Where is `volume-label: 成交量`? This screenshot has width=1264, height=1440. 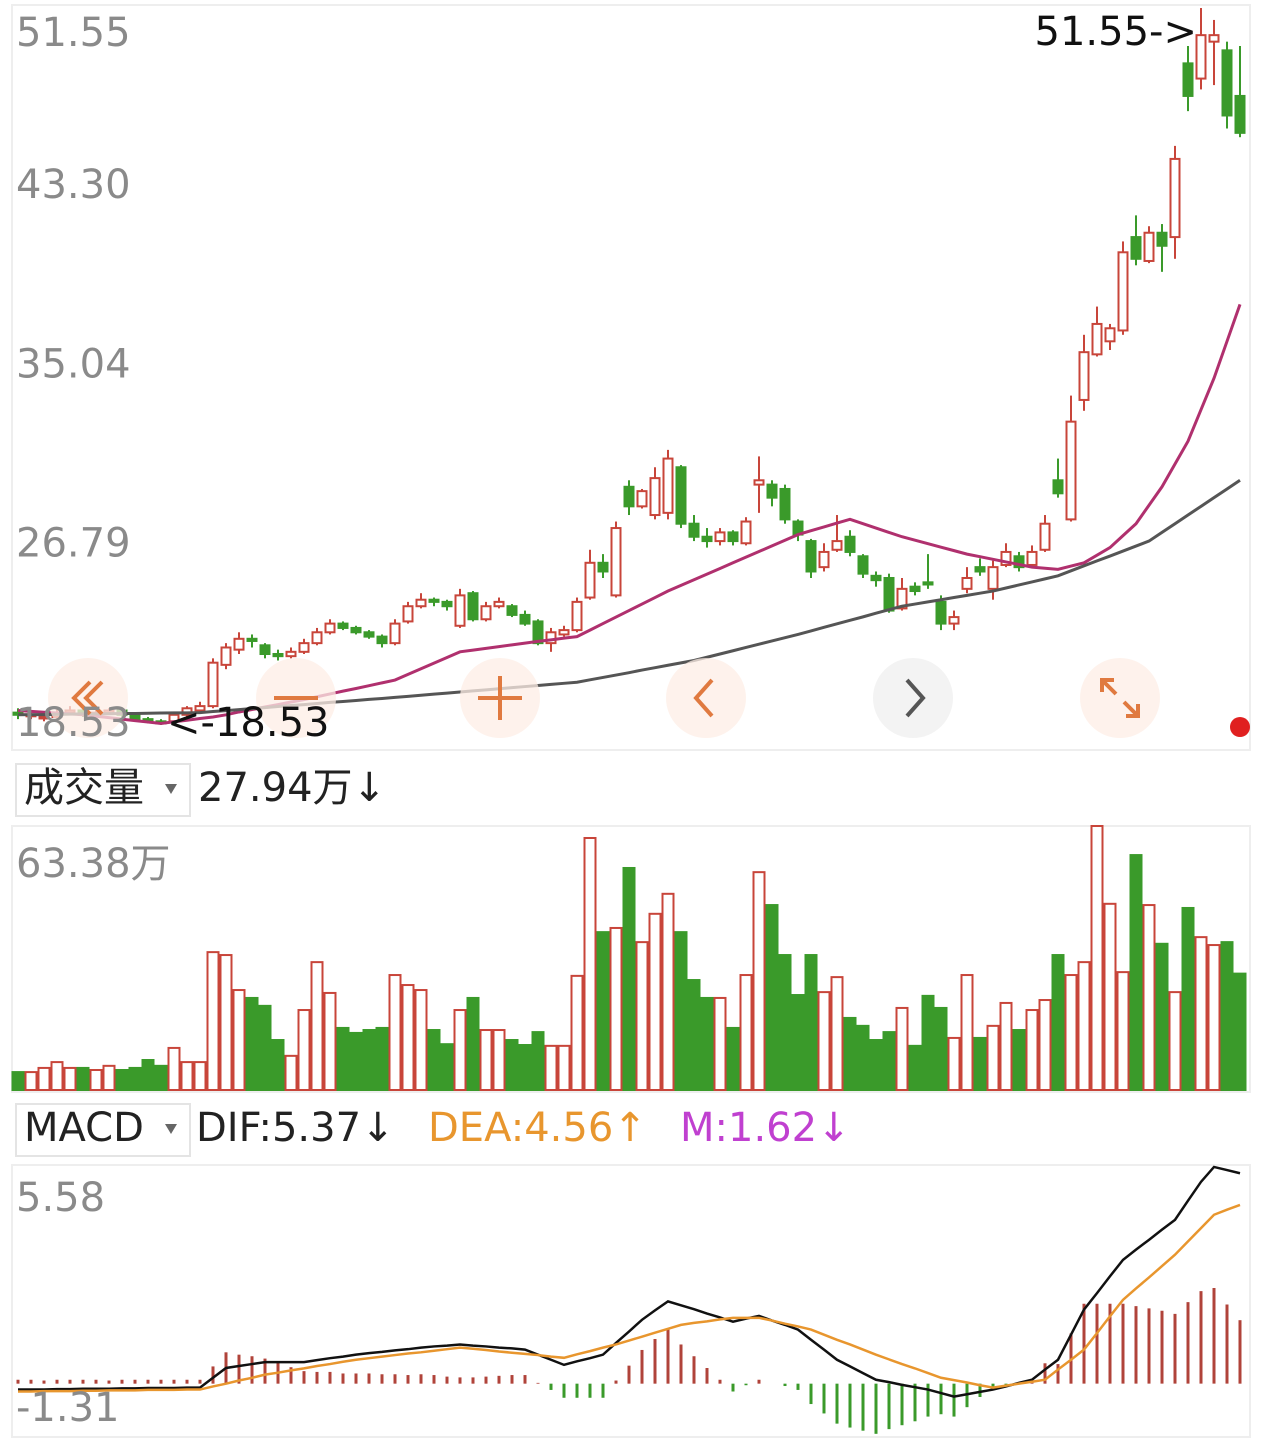 volume-label: 成交量 is located at coordinates (84, 788).